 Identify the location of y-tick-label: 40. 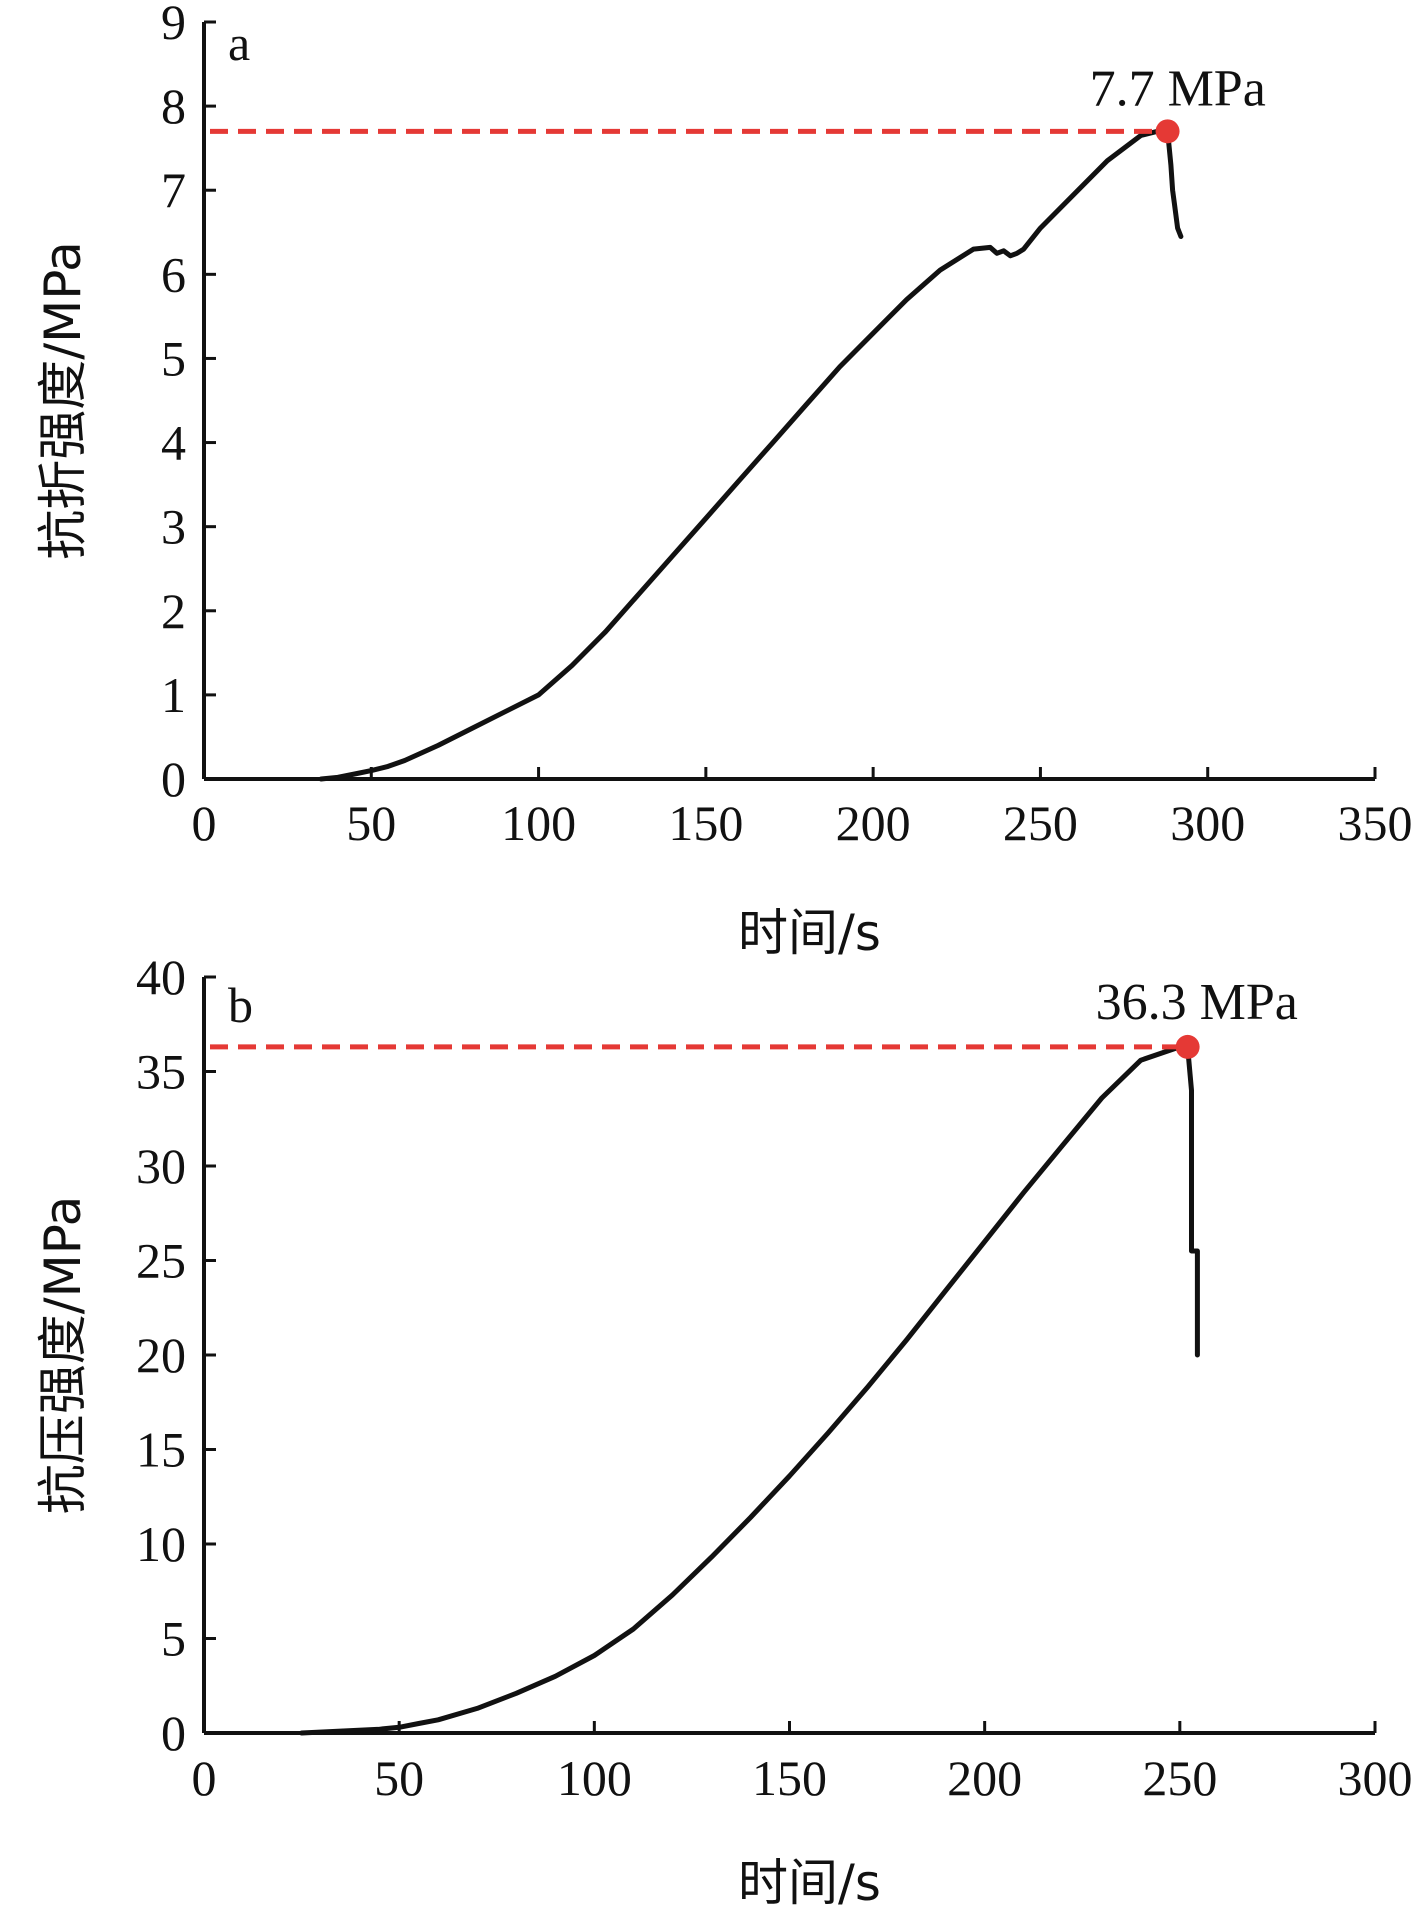
(161, 977).